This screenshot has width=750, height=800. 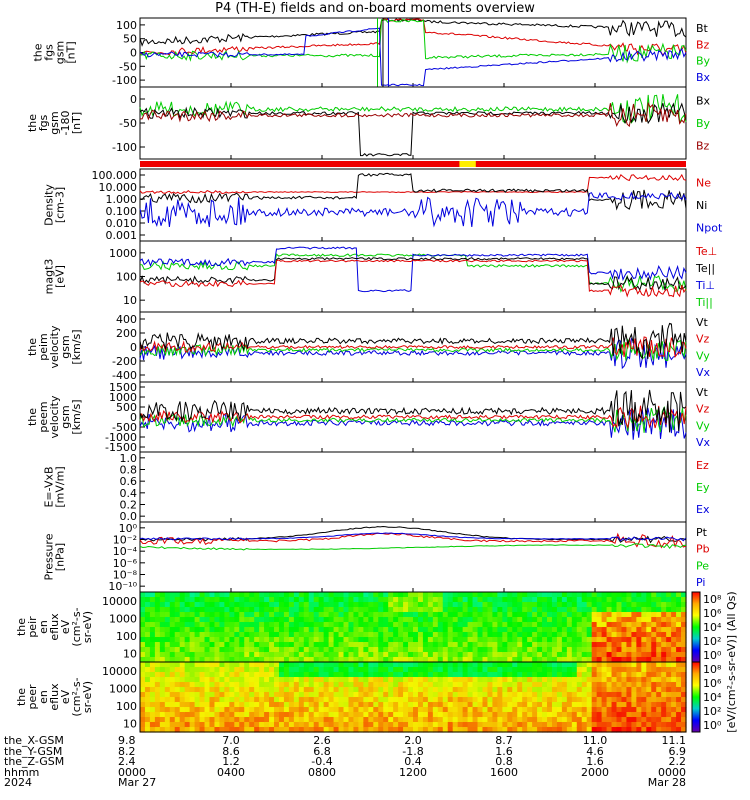 I want to click on y-axis-label-line: [nT], so click(x=76, y=123).